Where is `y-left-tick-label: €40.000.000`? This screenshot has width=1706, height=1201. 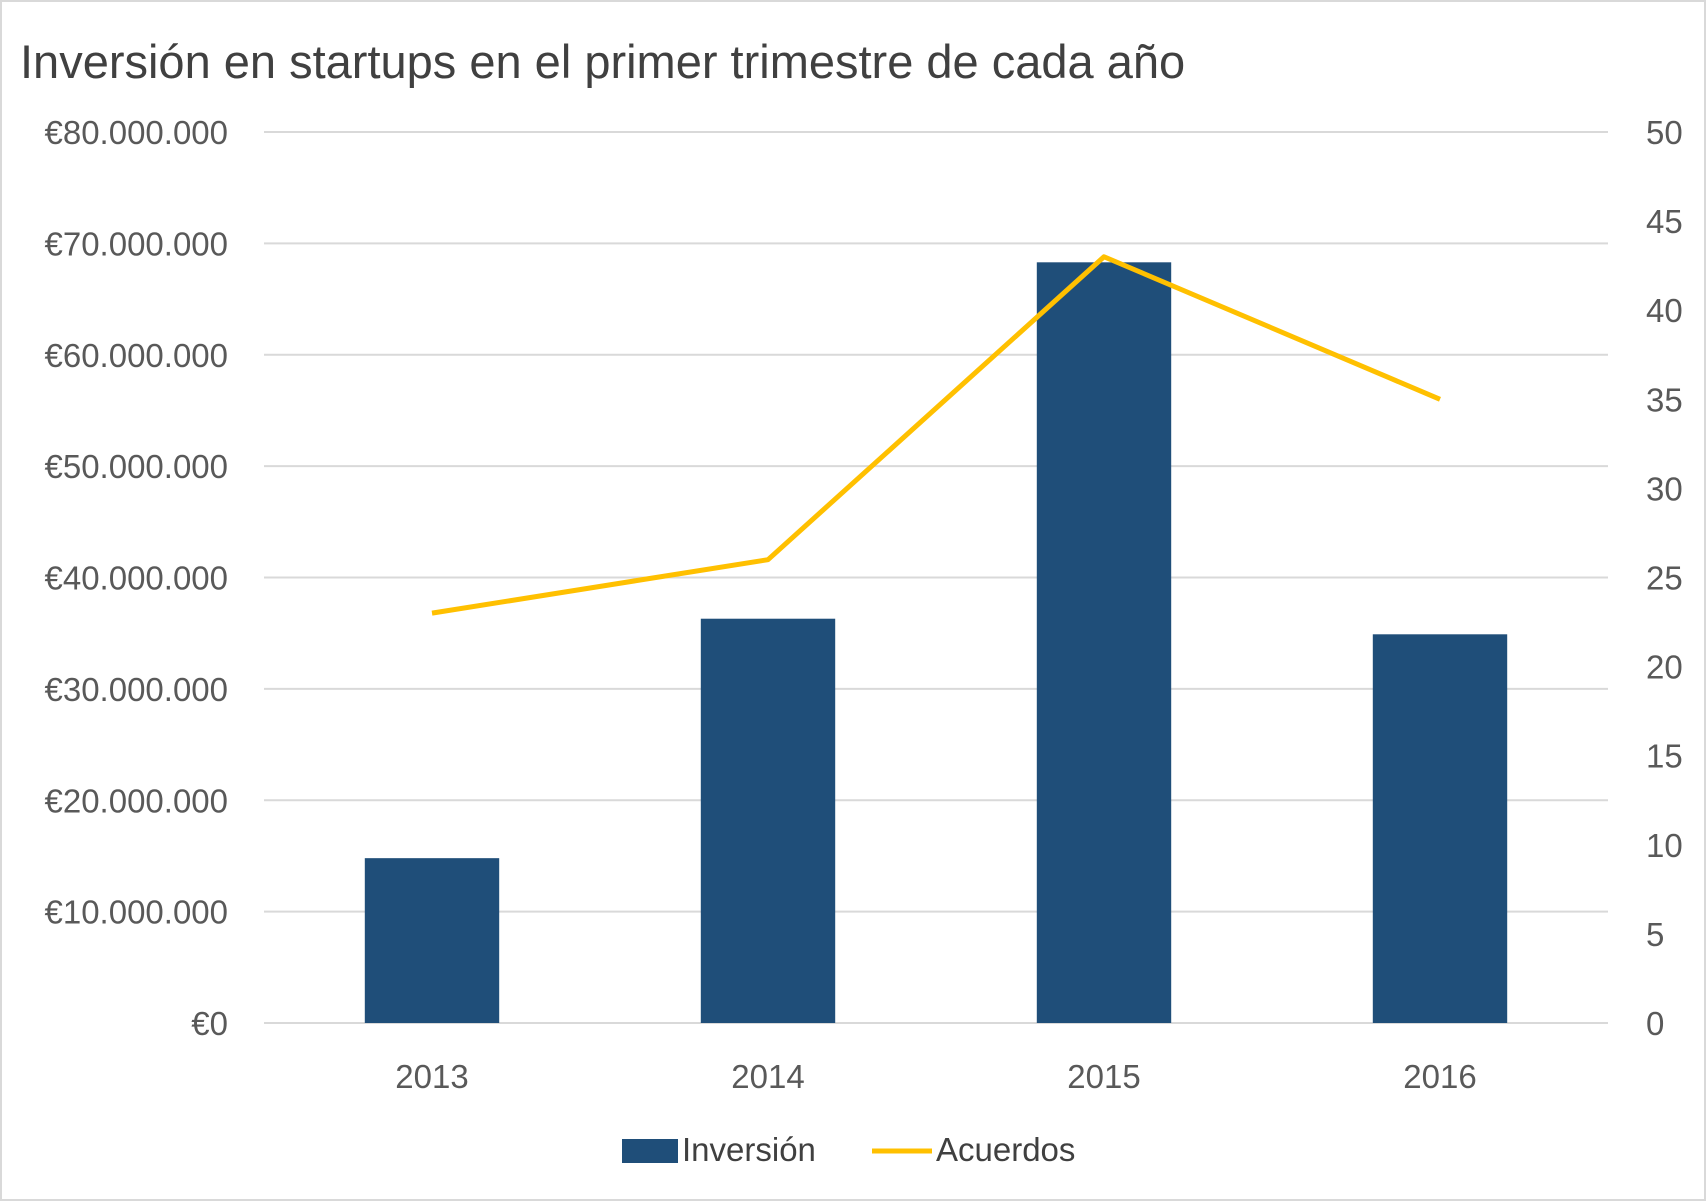 y-left-tick-label: €40.000.000 is located at coordinates (136, 578).